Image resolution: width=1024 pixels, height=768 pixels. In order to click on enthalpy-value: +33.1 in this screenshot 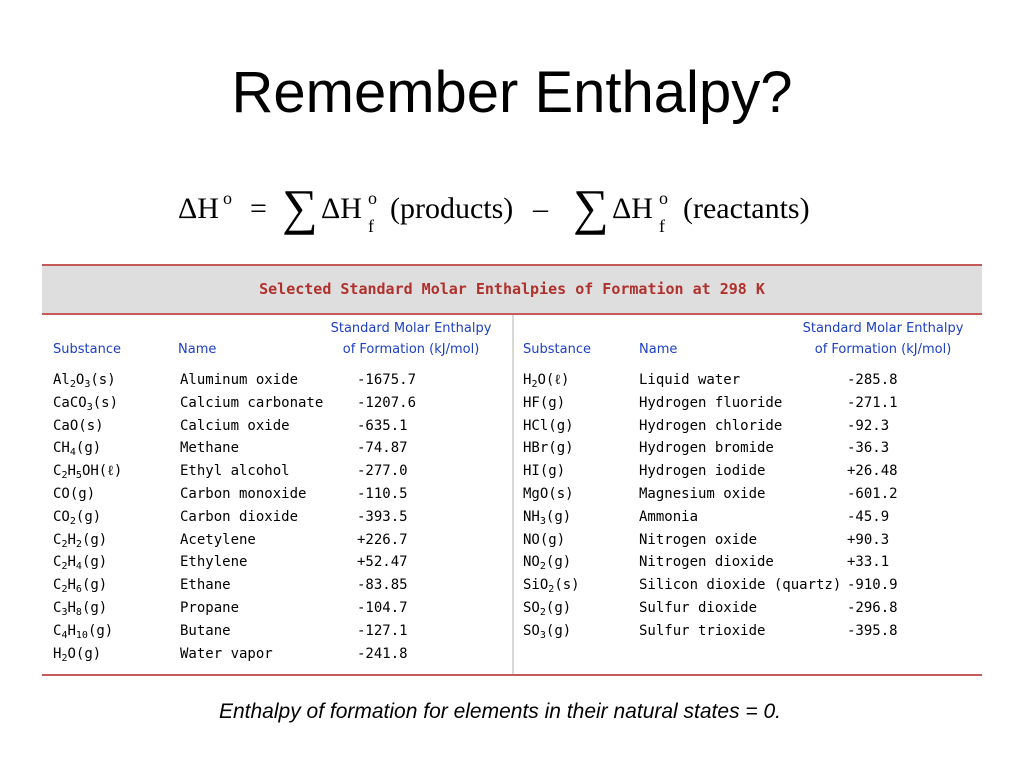, I will do `click(868, 562)`.